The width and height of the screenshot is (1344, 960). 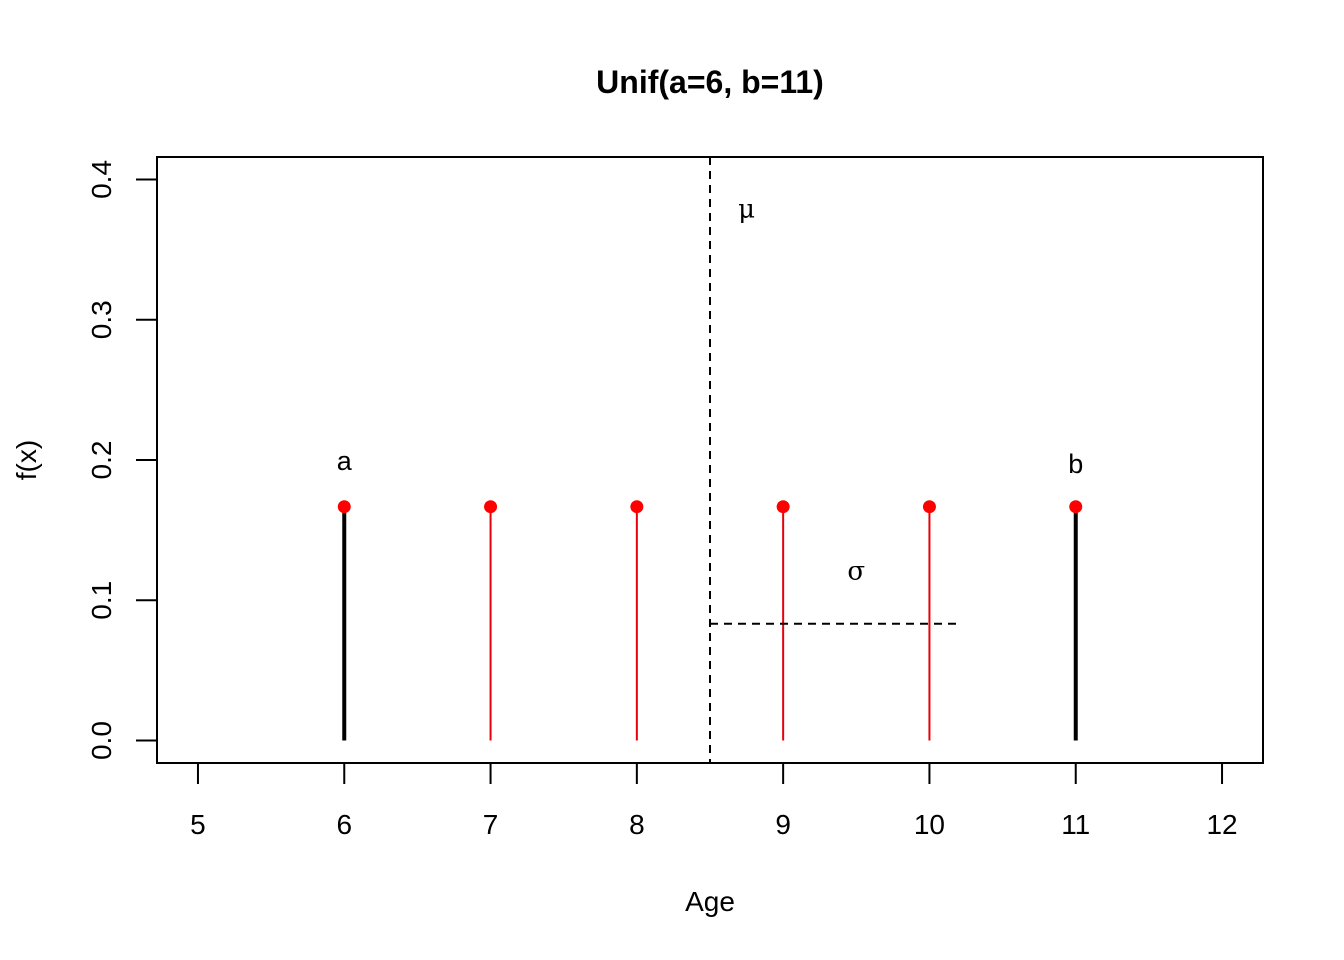 What do you see at coordinates (101, 179) in the screenshot?
I see `y-tick-label: 0.4` at bounding box center [101, 179].